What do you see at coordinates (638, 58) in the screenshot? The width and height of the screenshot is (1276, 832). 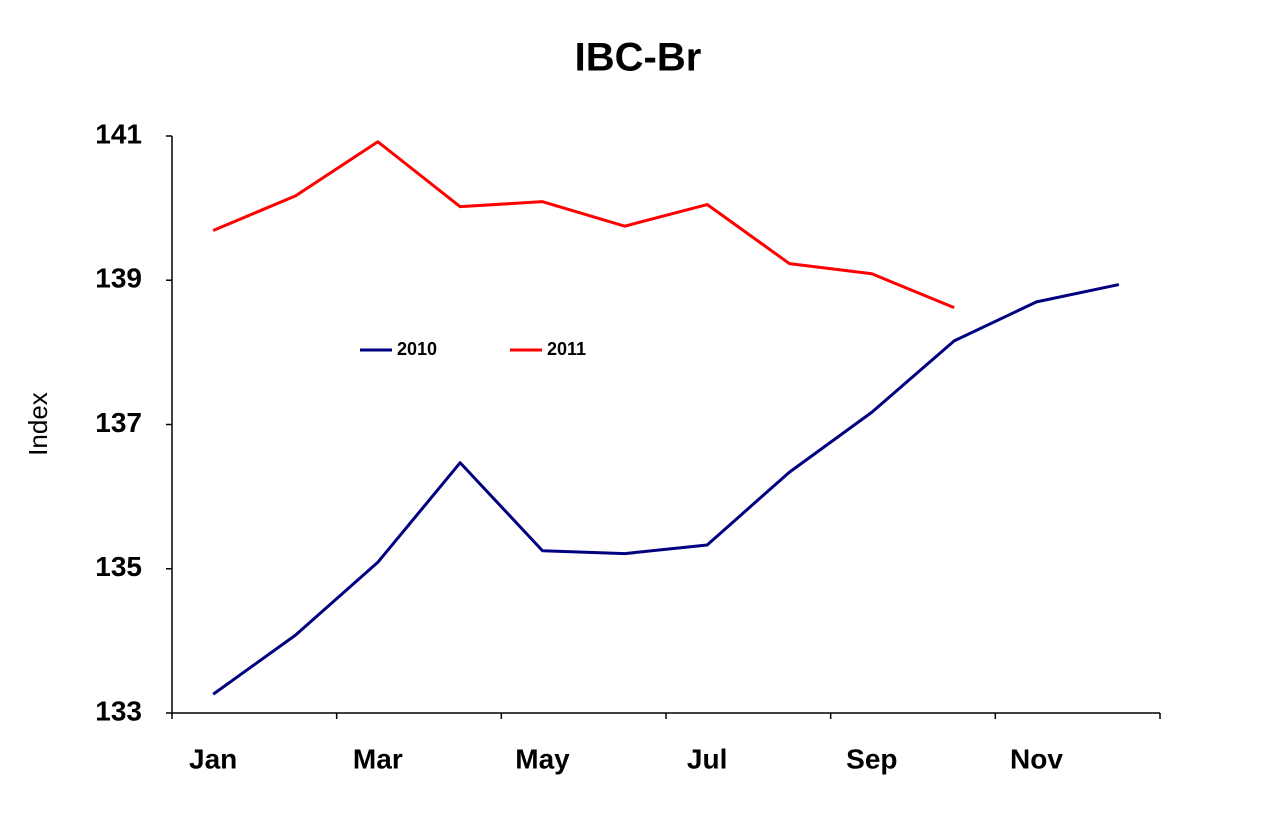 I see `chart-title: IBC-Br` at bounding box center [638, 58].